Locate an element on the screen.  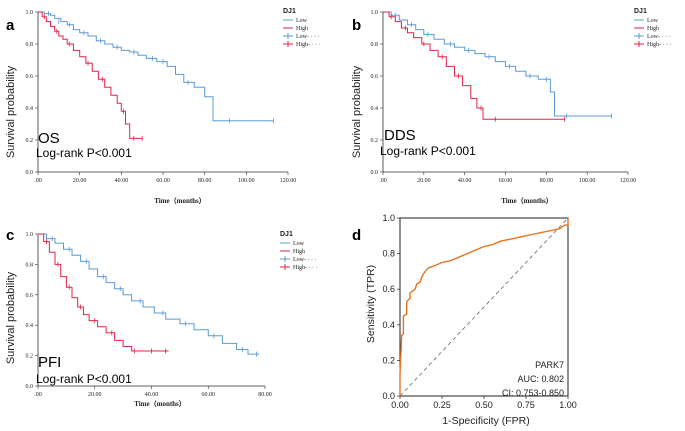
y-tick-label-b: 0.8 is located at coordinates (375, 45).